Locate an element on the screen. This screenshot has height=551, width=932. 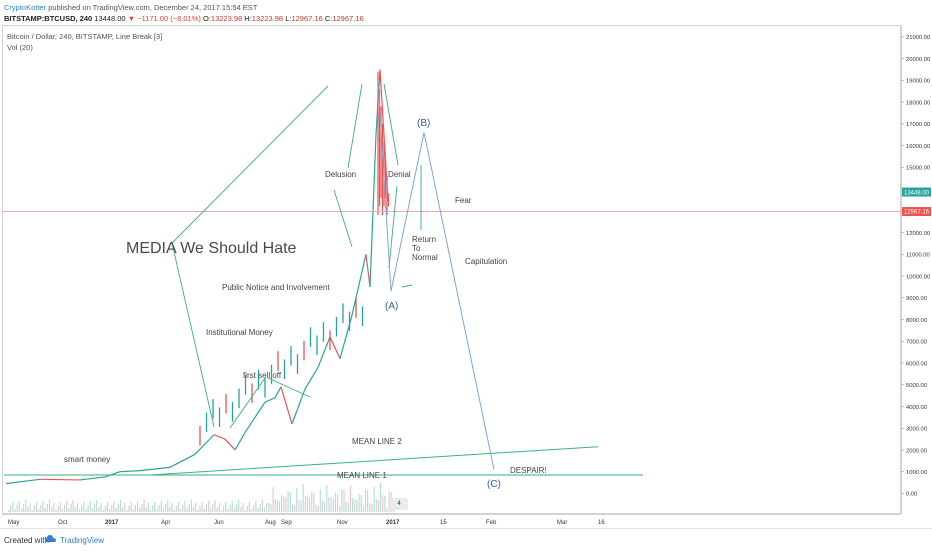
price-change: −1171.00 (−8.01%) is located at coordinates (169, 18).